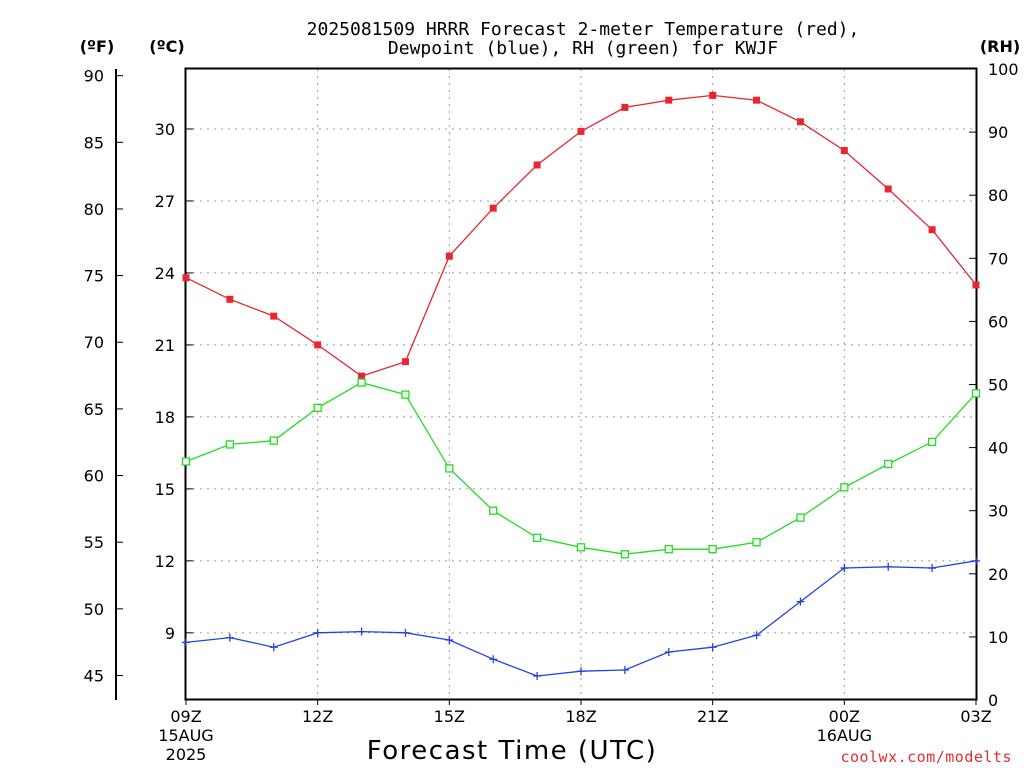  I want to click on x-tick-label: 15Z, so click(449, 716).